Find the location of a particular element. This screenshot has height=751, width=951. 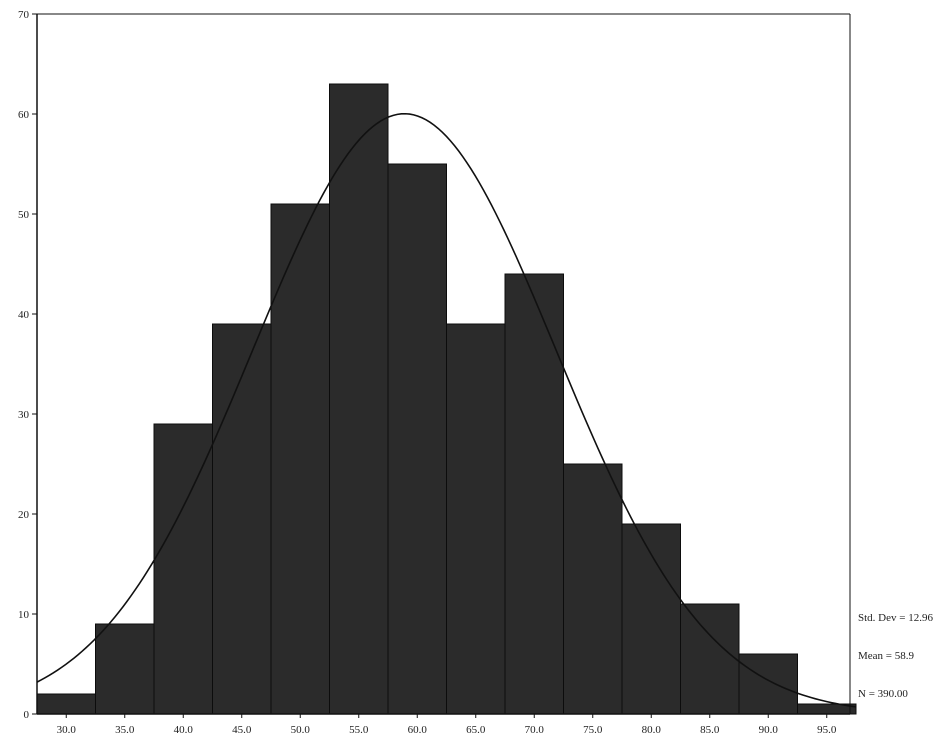

y-tick-label: 0 is located at coordinates (27, 715).